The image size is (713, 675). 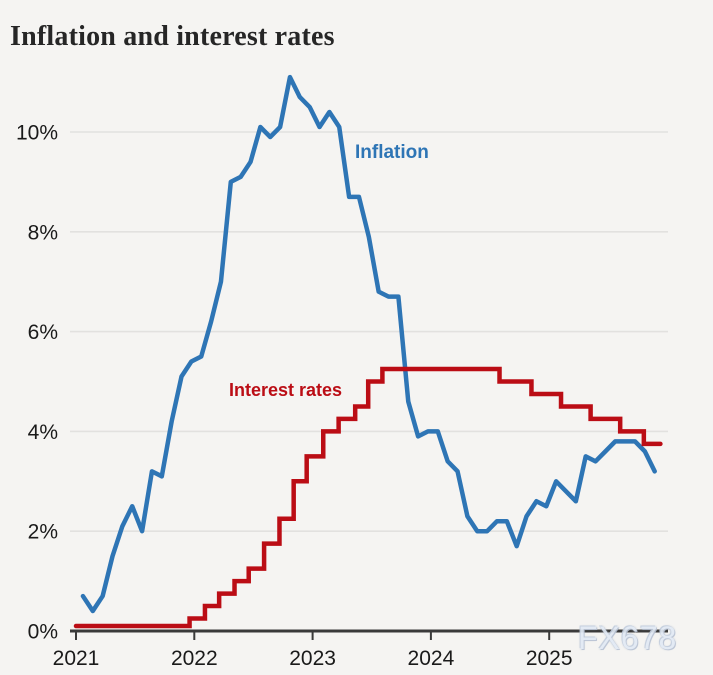 I want to click on y-tick-label: 2%, so click(x=43, y=532).